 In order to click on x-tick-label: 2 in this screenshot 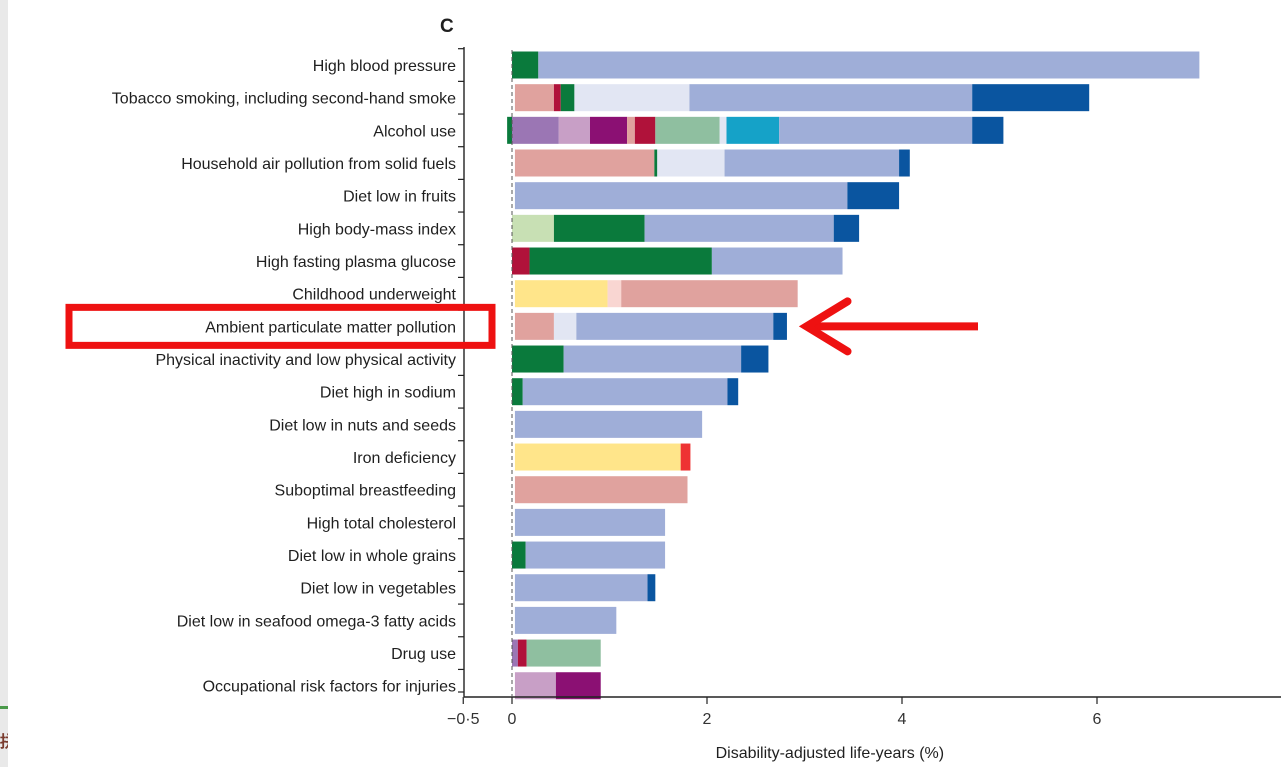, I will do `click(707, 719)`.